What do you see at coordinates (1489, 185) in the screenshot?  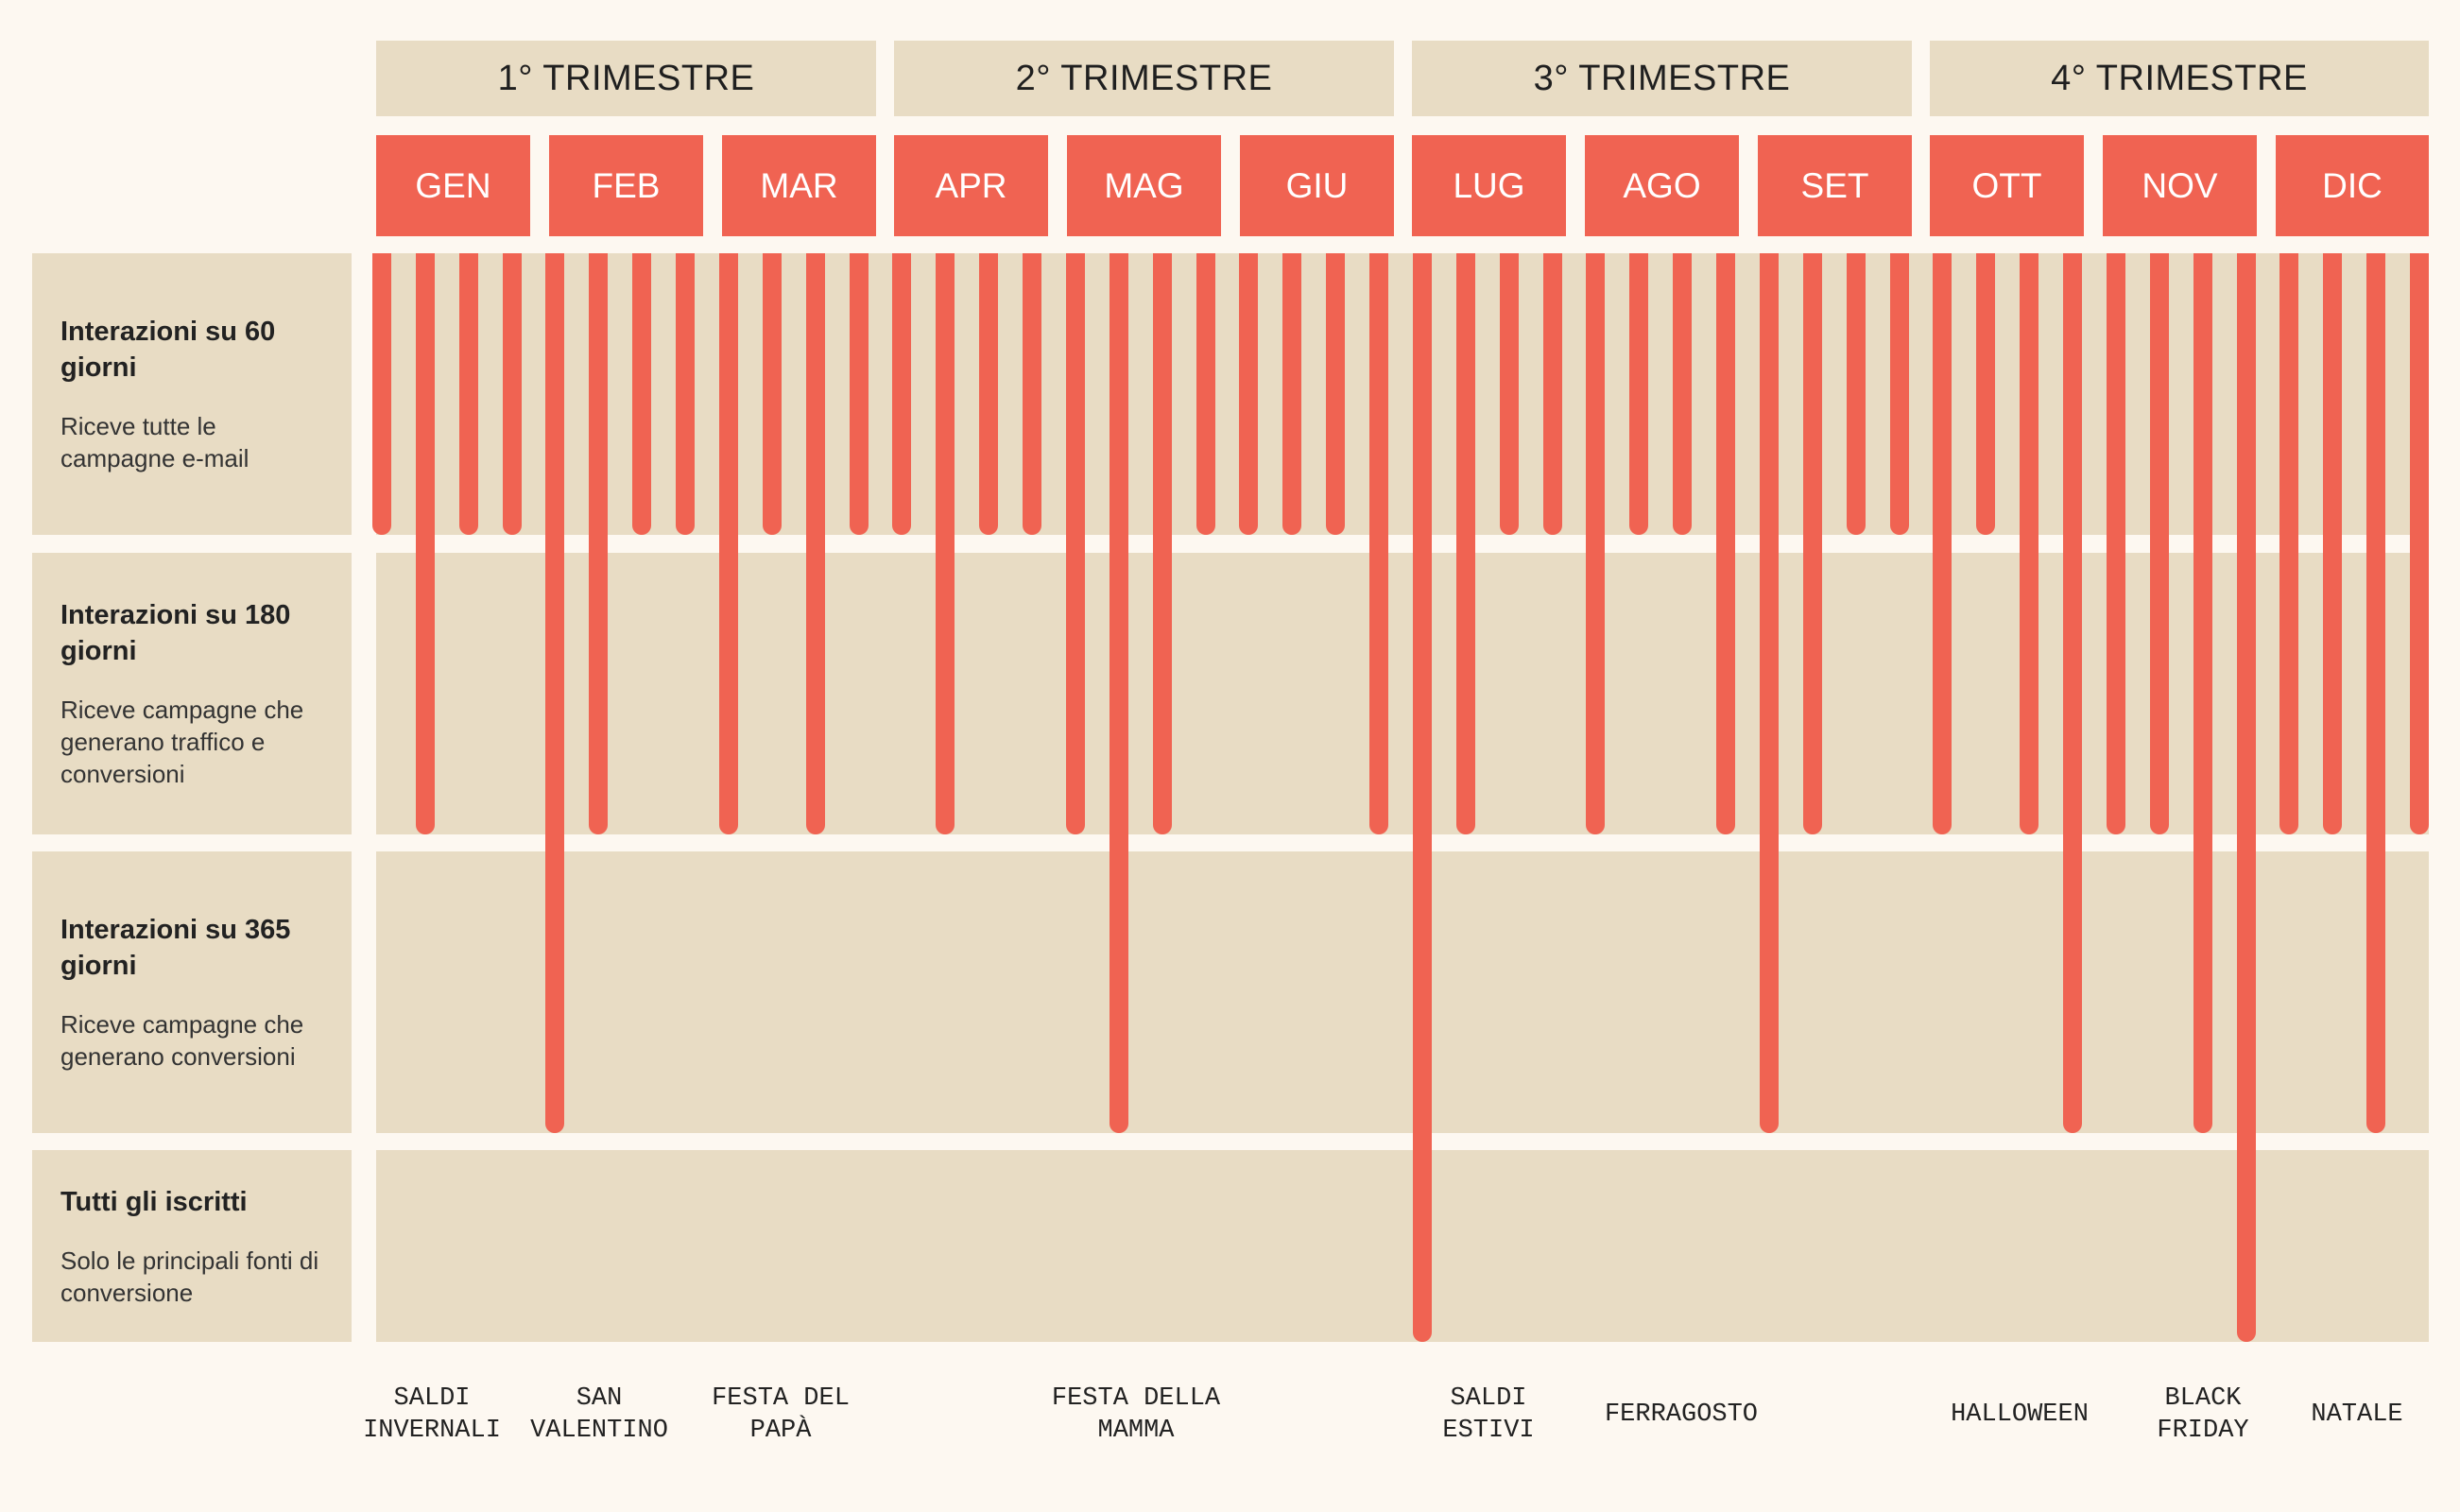 I see `month-jul: LUG` at bounding box center [1489, 185].